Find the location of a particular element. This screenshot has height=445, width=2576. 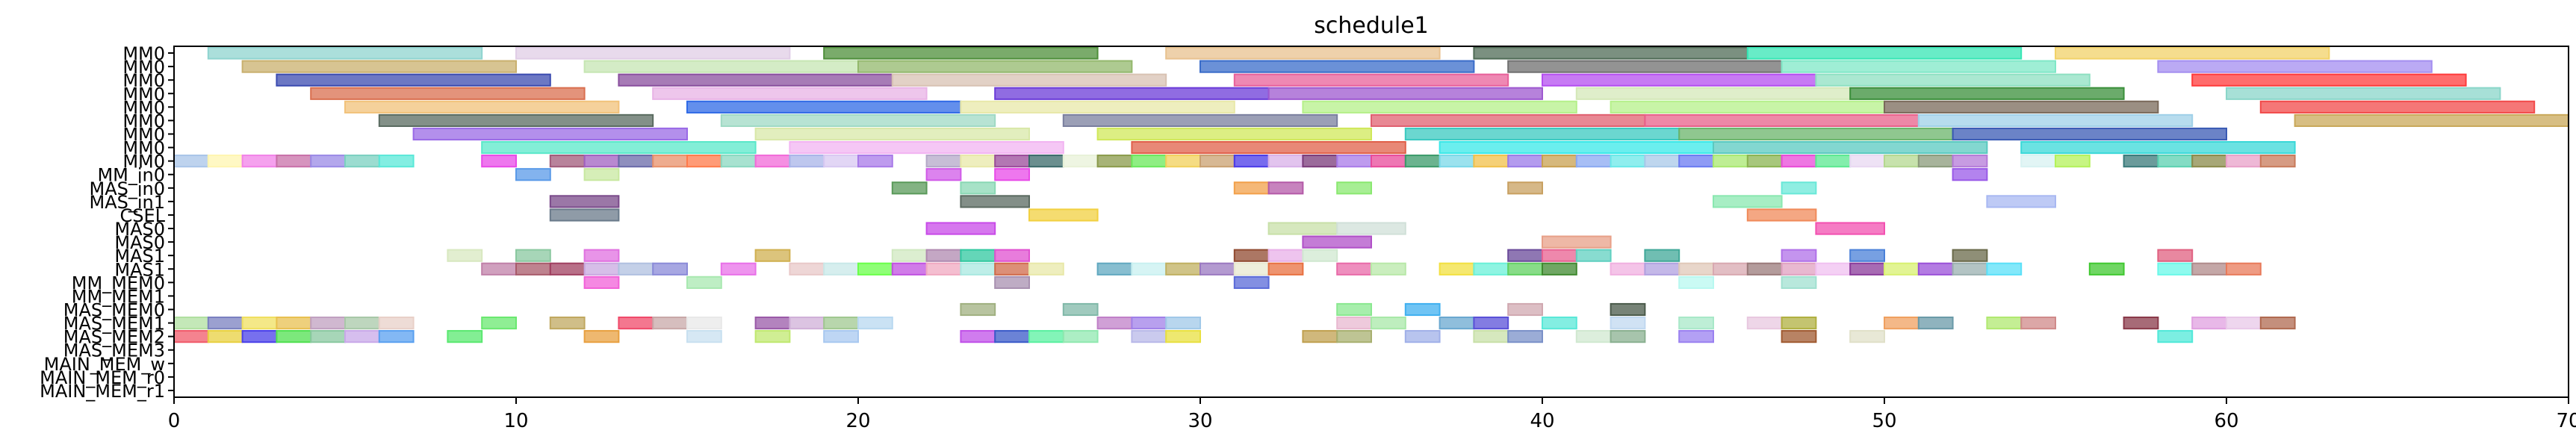

chart-title: schedule1 is located at coordinates (1372, 26).